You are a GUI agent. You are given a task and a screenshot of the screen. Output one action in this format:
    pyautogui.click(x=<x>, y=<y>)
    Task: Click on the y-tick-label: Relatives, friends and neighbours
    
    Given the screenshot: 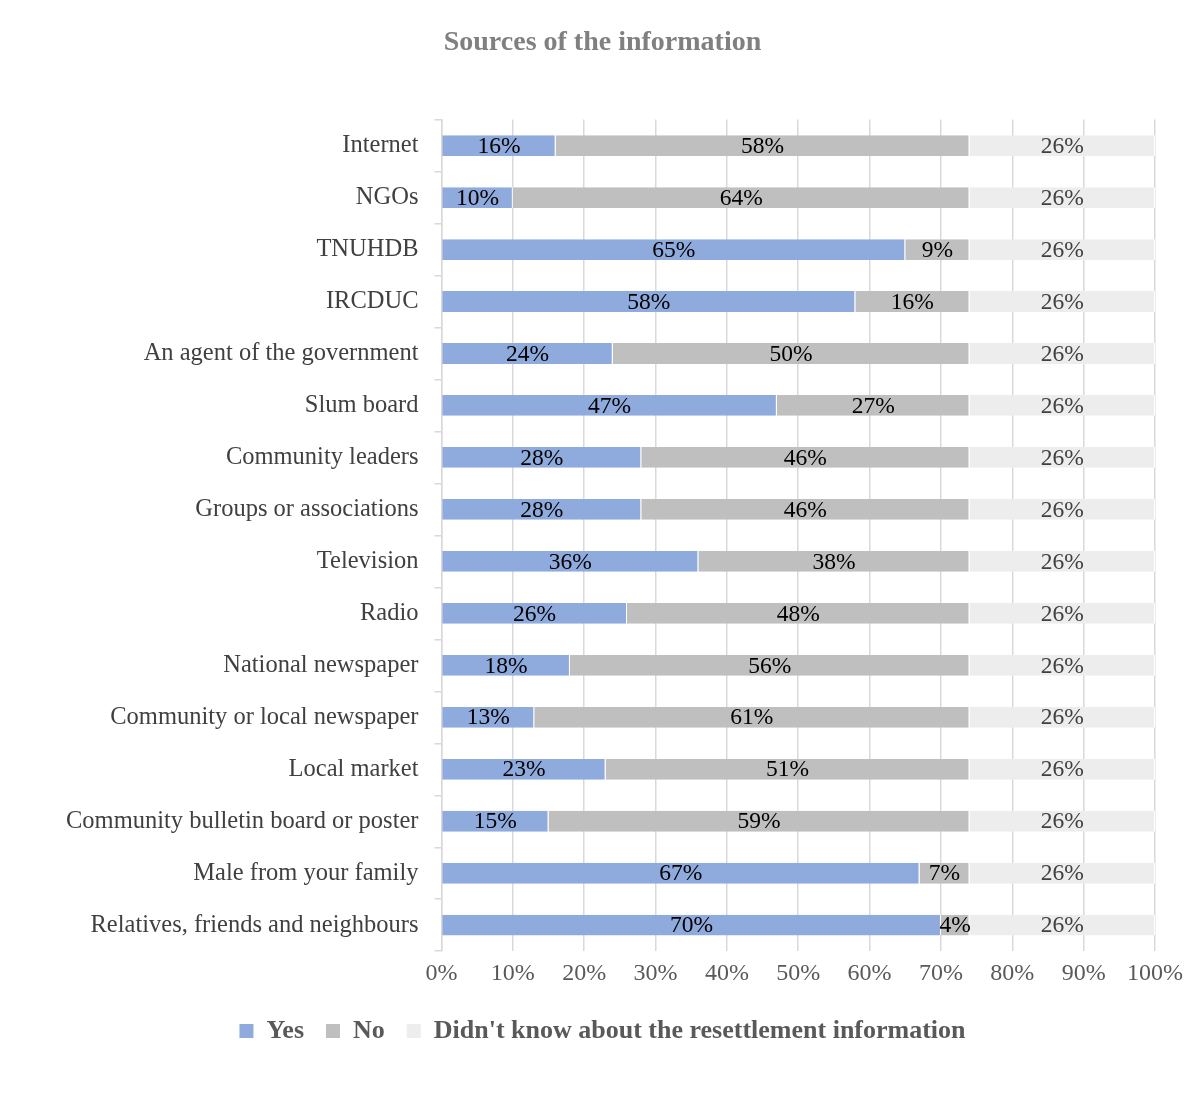 What is the action you would take?
    pyautogui.click(x=254, y=923)
    